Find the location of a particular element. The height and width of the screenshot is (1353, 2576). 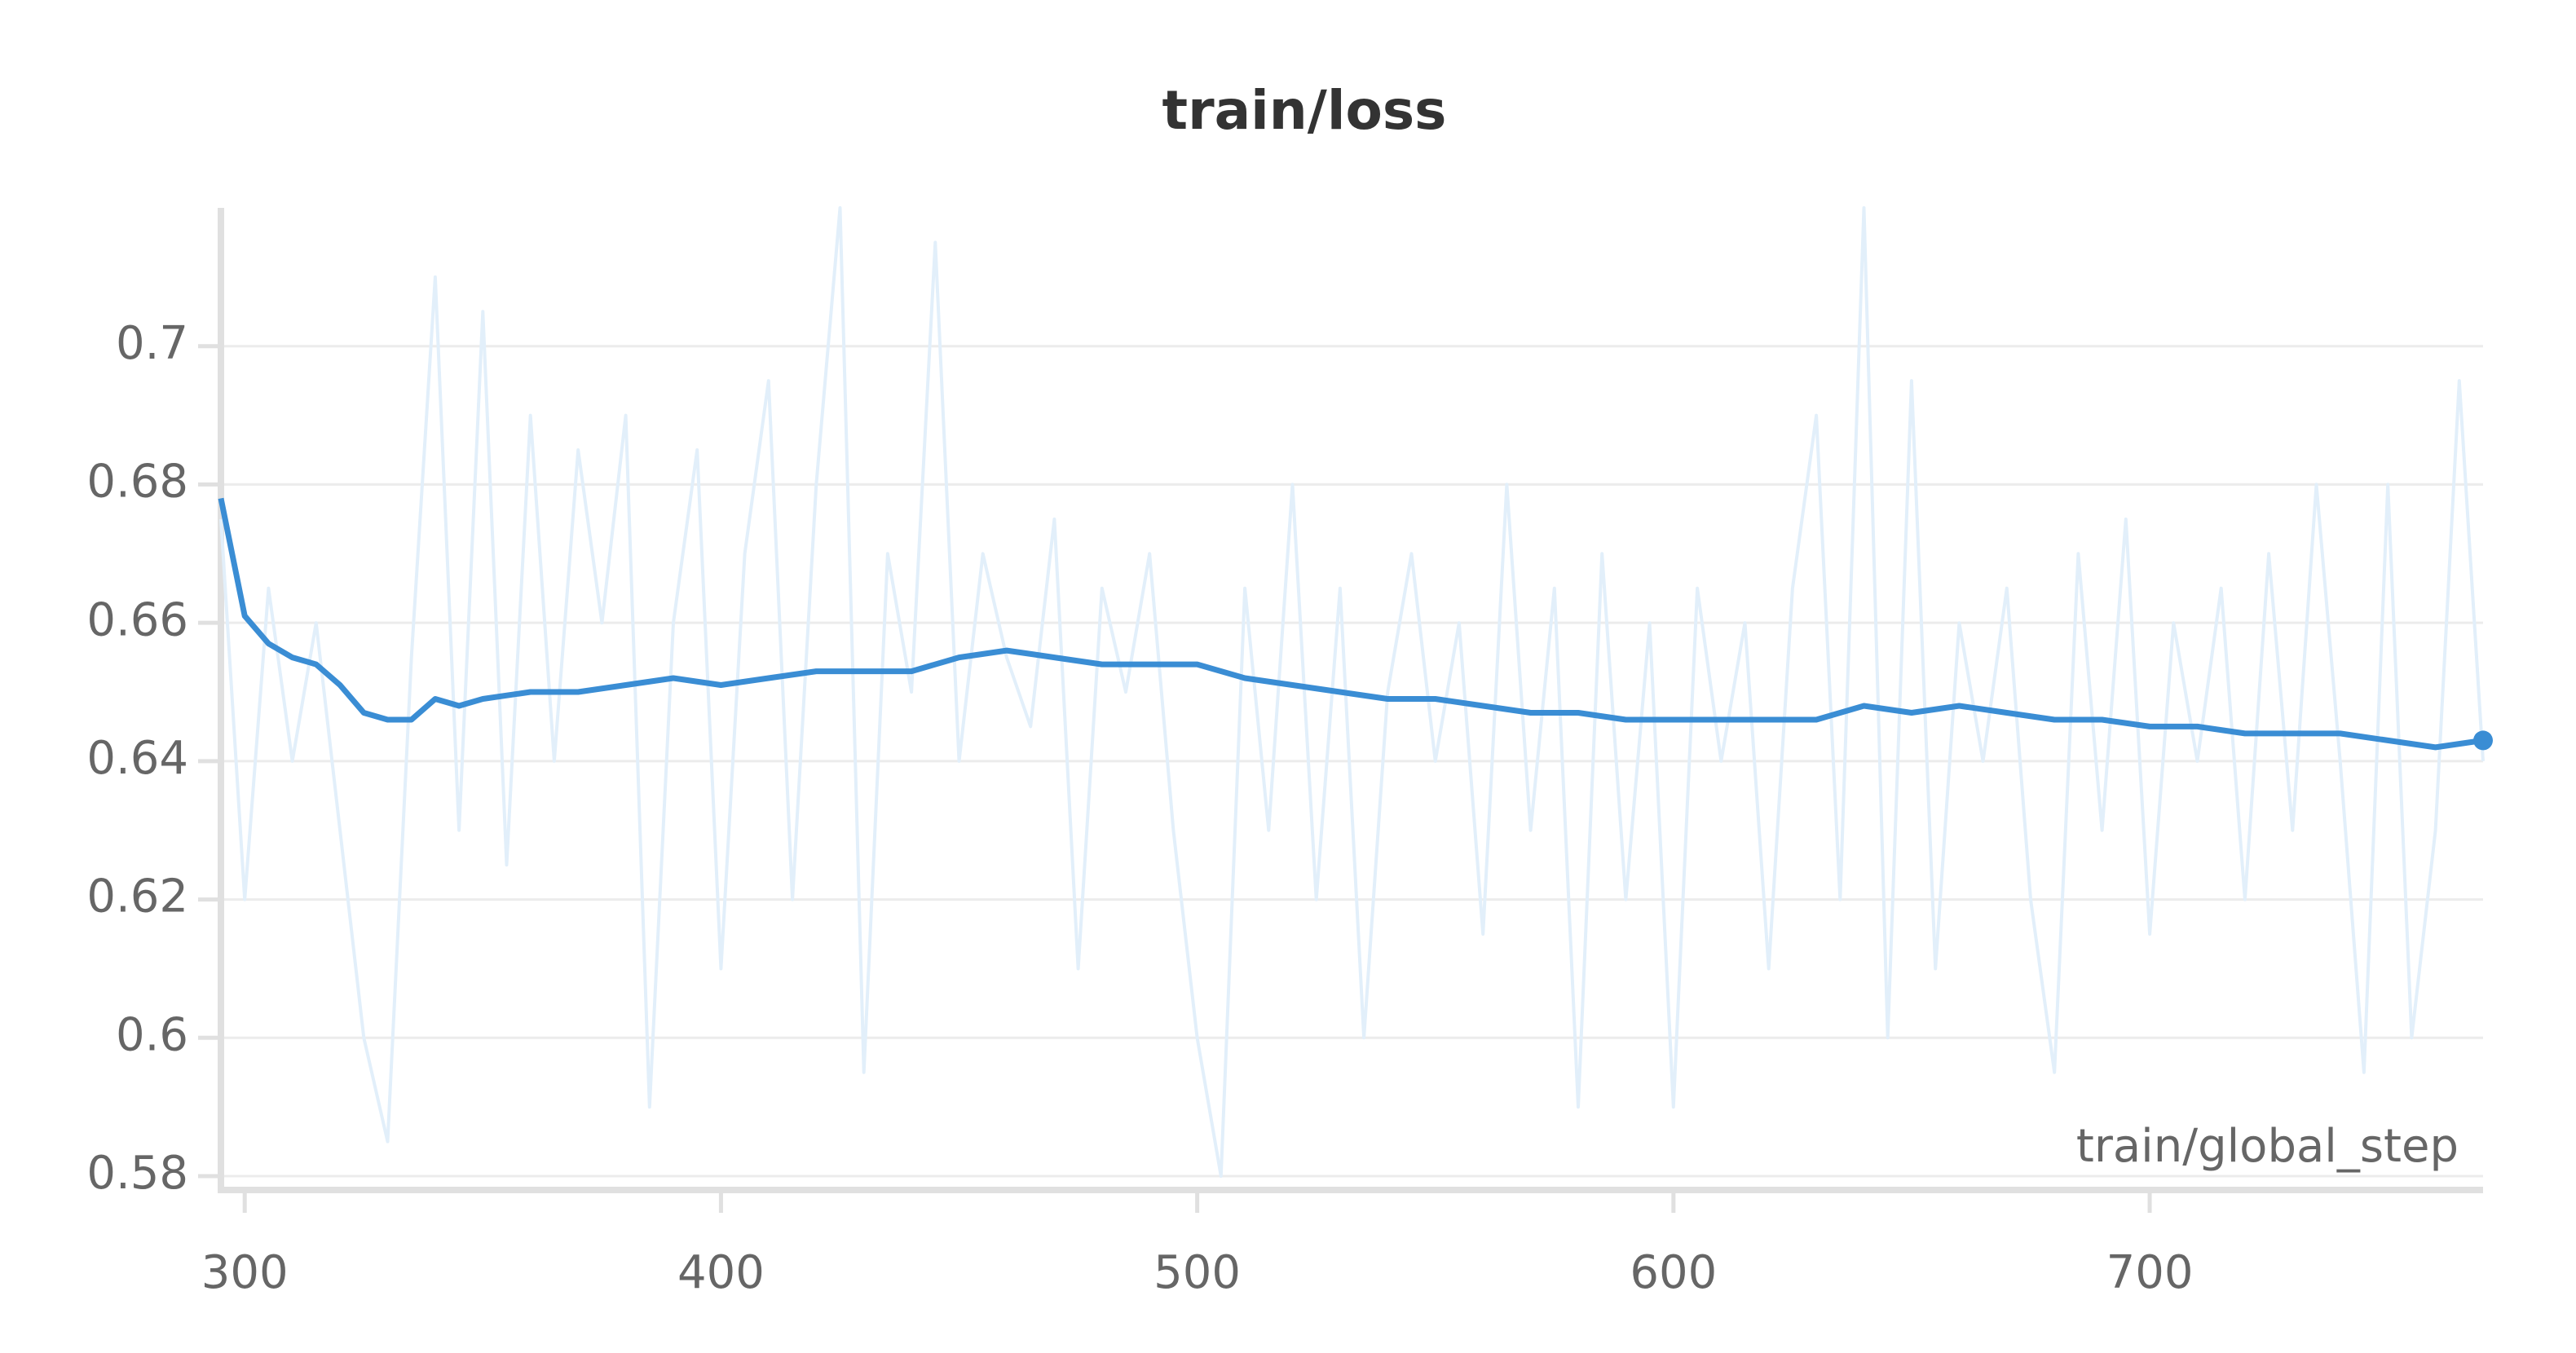

x-tick-label: 700 is located at coordinates (2150, 1272).